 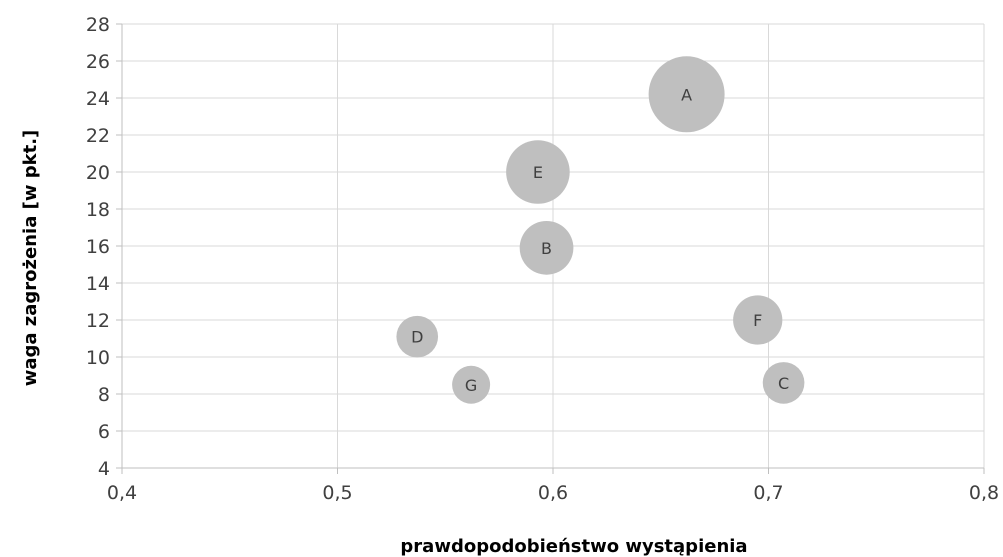 I want to click on y-tick-label: 22, so click(x=98, y=136).